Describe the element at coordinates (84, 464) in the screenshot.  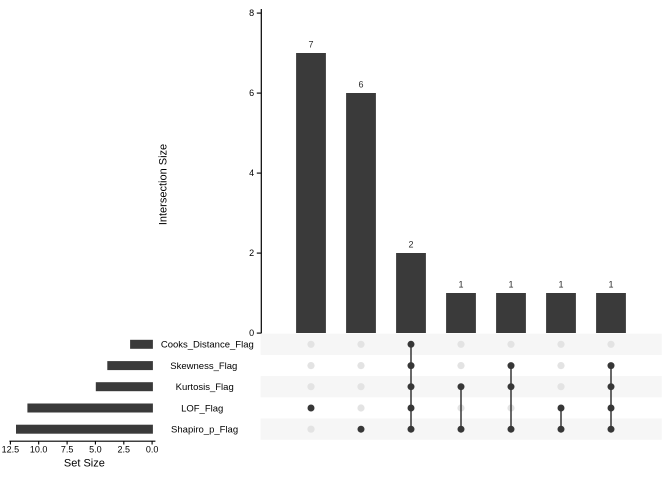
I see `svg-text: Set Size` at that location.